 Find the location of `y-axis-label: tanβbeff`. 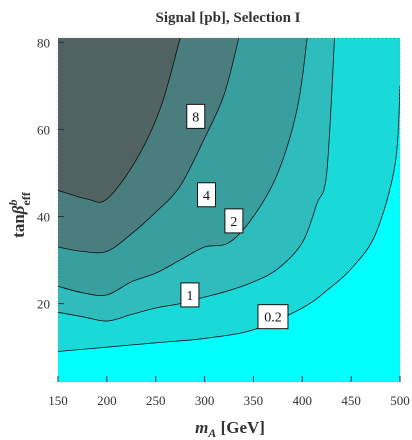

y-axis-label: tanβbeff is located at coordinates (19, 214).